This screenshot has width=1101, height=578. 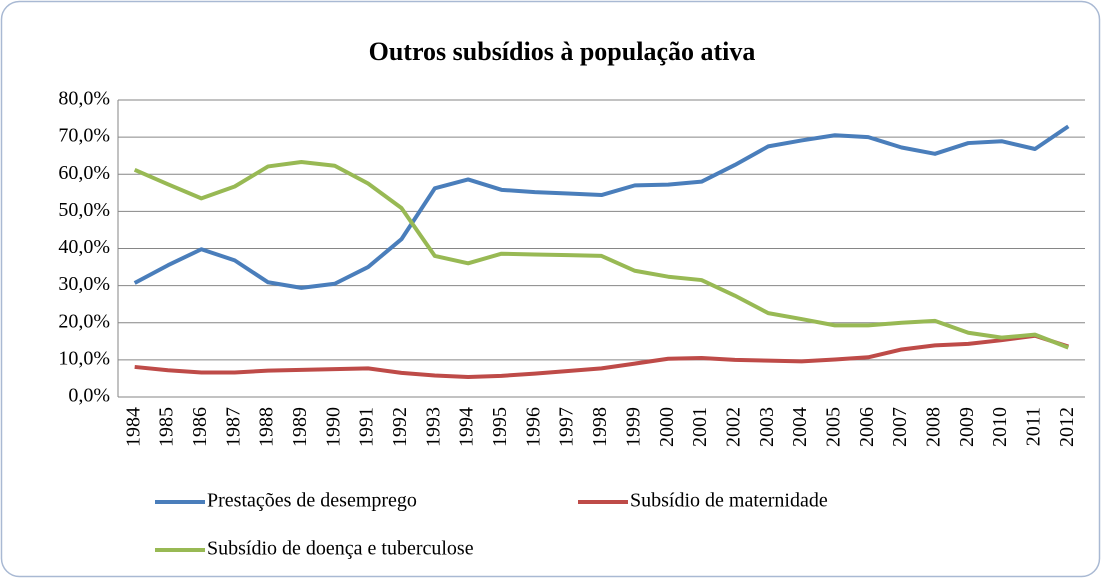 I want to click on x-tick-label: 2011, so click(x=1034, y=426).